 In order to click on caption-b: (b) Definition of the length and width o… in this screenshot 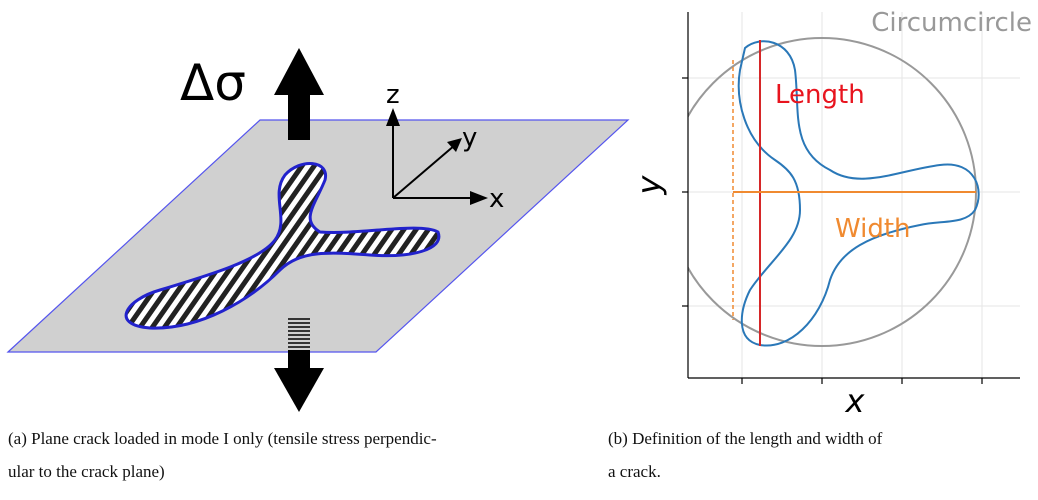, I will do `click(823, 455)`.